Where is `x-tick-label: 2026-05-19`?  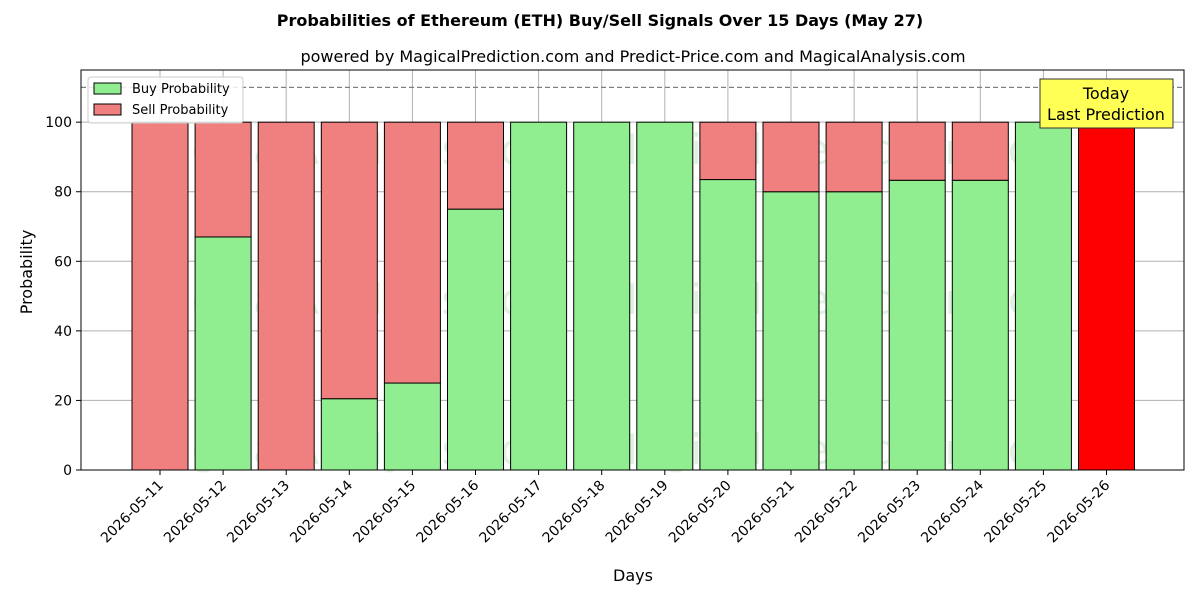 x-tick-label: 2026-05-19 is located at coordinates (637, 512).